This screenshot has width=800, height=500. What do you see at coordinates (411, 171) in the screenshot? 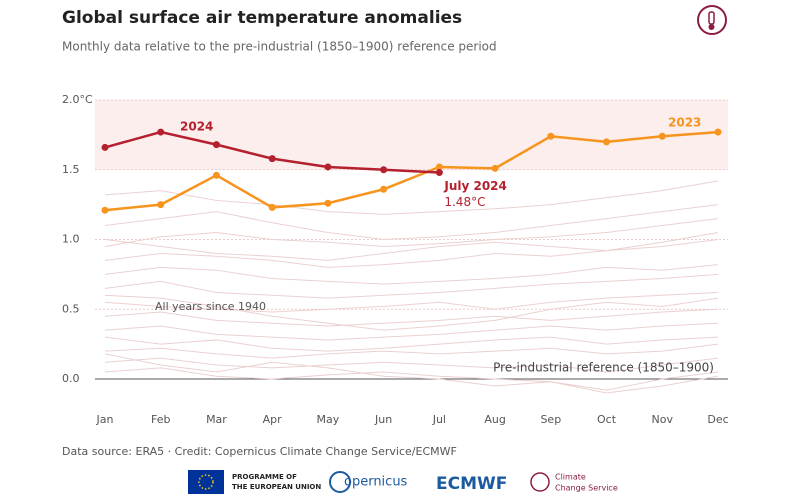
I see `series-line` at bounding box center [411, 171].